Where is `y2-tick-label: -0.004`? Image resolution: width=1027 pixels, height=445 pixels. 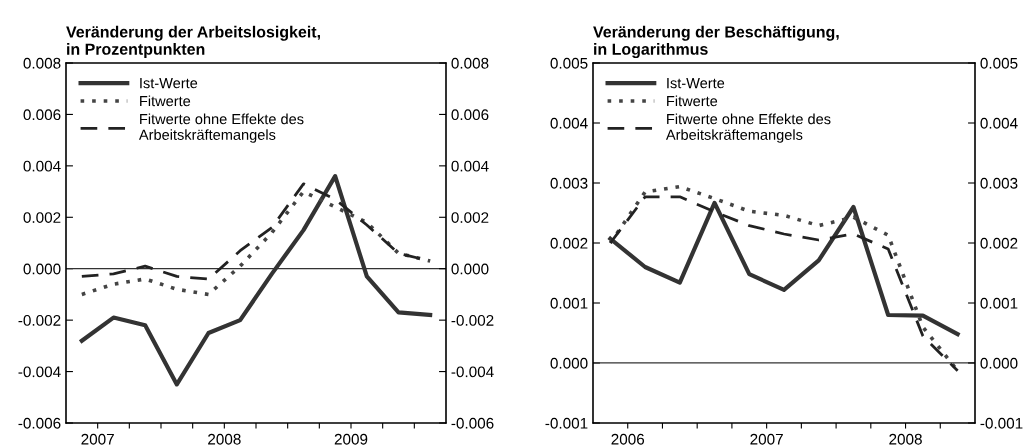 y2-tick-label: -0.004 is located at coordinates (472, 372).